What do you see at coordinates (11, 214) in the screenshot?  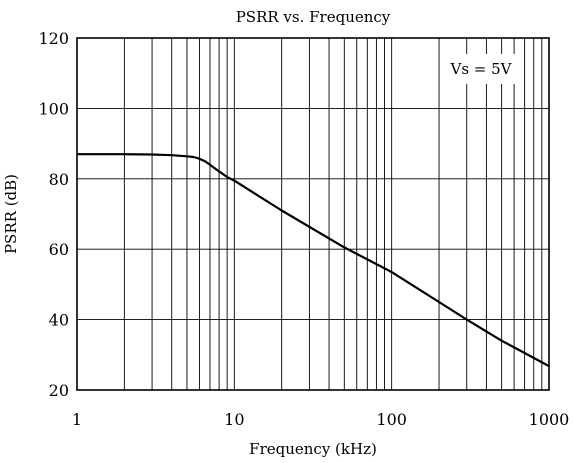 I see `y-axis-label: PSRR (dB)` at bounding box center [11, 214].